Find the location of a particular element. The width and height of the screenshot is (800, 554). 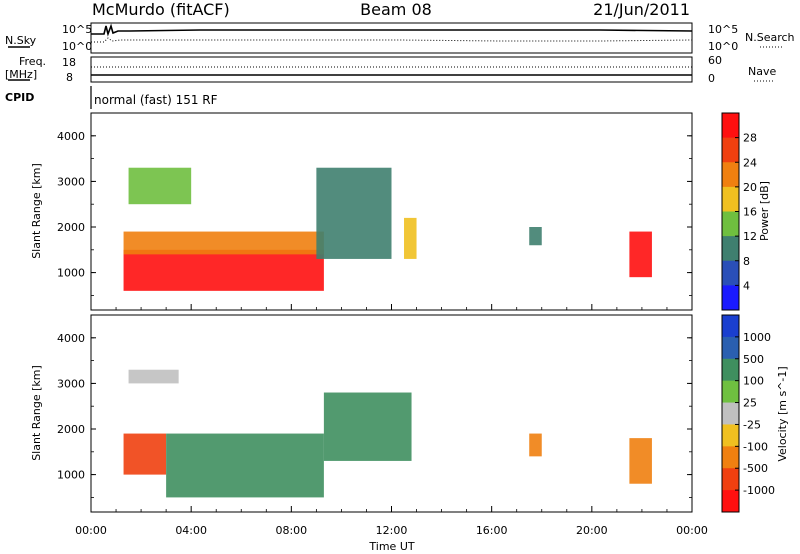

velocity-colorbar-frame is located at coordinates (730, 413).